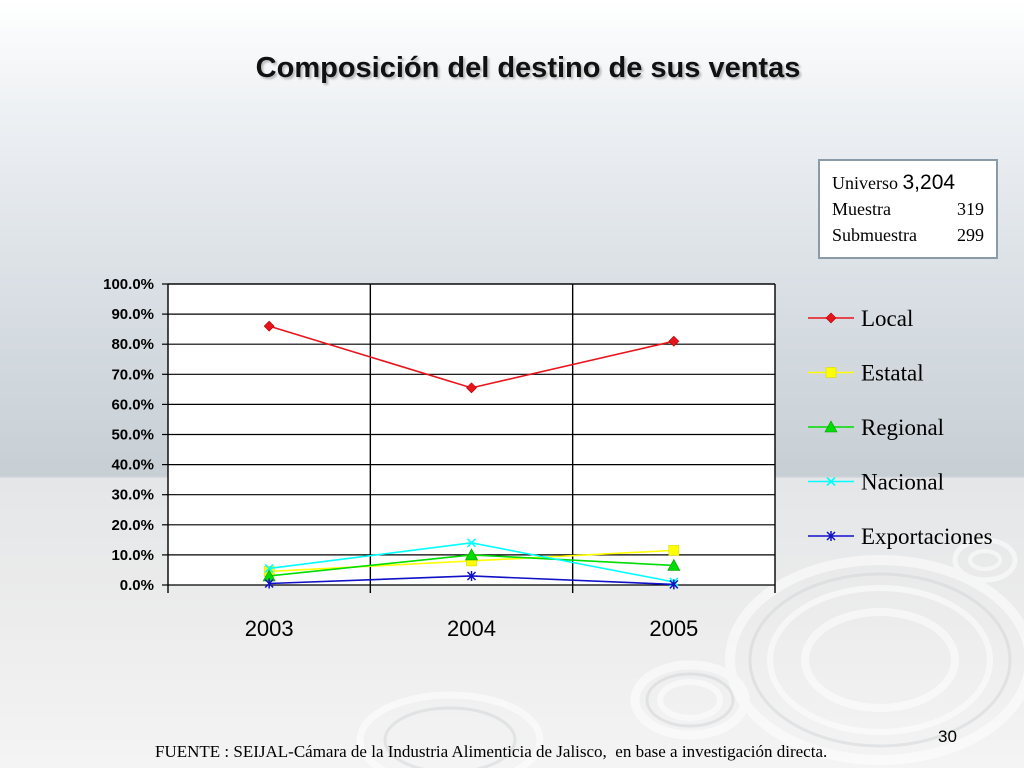 The width and height of the screenshot is (1024, 768). Describe the element at coordinates (902, 427) in the screenshot. I see `legend-label: Regional` at that location.